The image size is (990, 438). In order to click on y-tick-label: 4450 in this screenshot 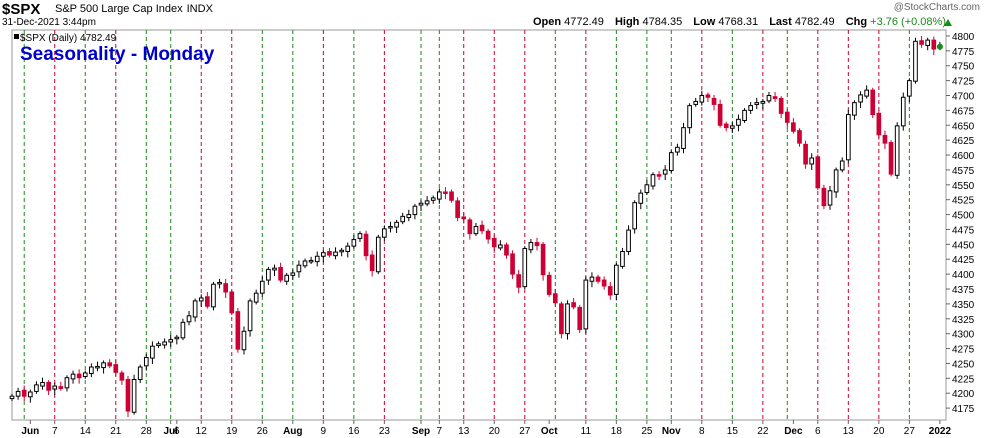, I will do `click(963, 245)`.